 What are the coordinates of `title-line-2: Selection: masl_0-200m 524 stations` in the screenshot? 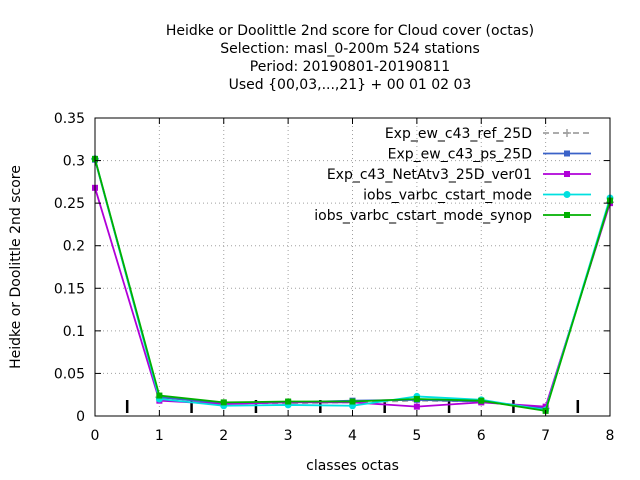 It's located at (350, 49).